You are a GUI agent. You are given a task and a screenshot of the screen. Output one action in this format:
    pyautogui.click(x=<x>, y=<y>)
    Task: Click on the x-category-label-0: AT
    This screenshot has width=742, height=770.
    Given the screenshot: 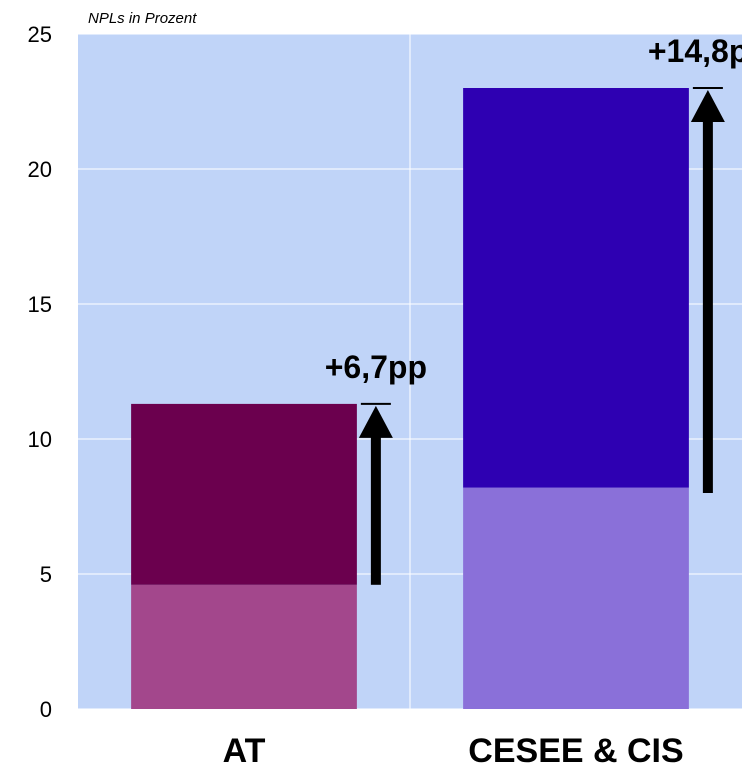 What is the action you would take?
    pyautogui.click(x=244, y=751)
    